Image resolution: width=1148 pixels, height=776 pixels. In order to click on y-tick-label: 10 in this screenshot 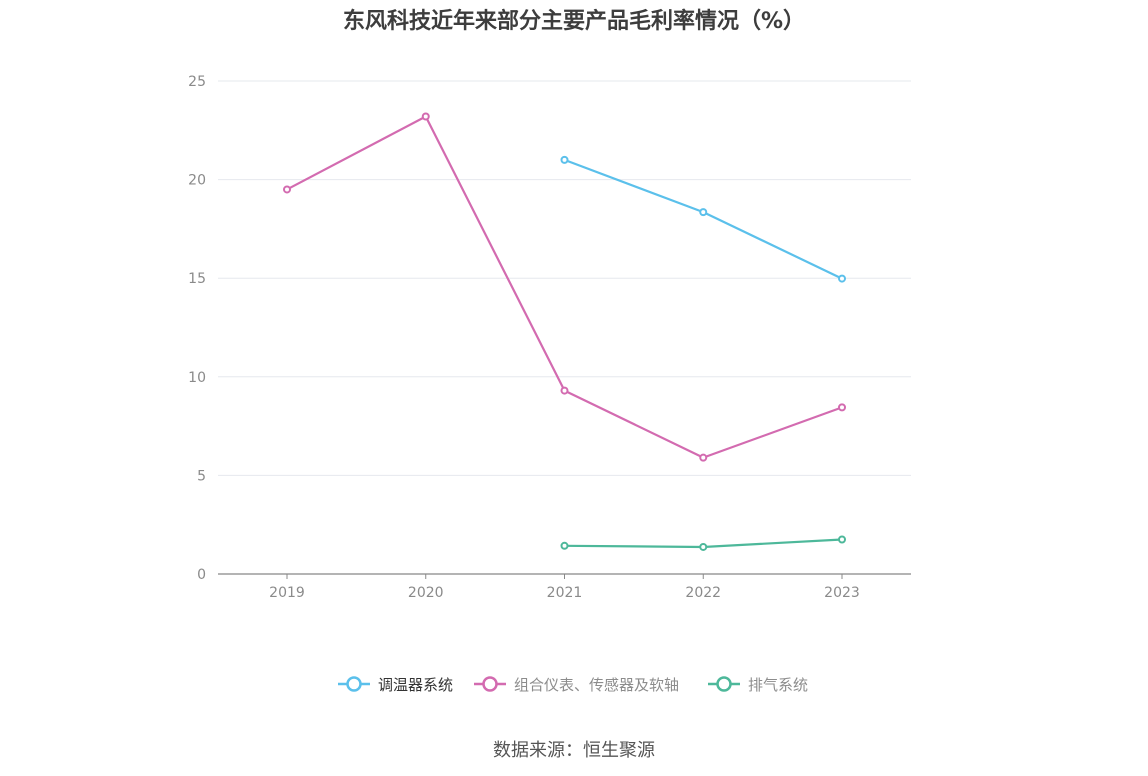, I will do `click(197, 378)`.